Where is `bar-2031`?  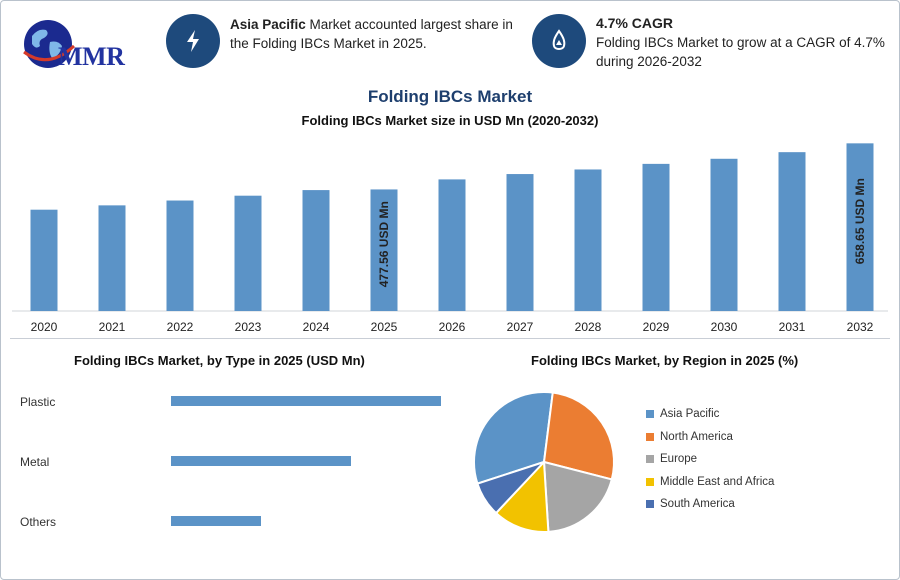
bar-2031 is located at coordinates (792, 231).